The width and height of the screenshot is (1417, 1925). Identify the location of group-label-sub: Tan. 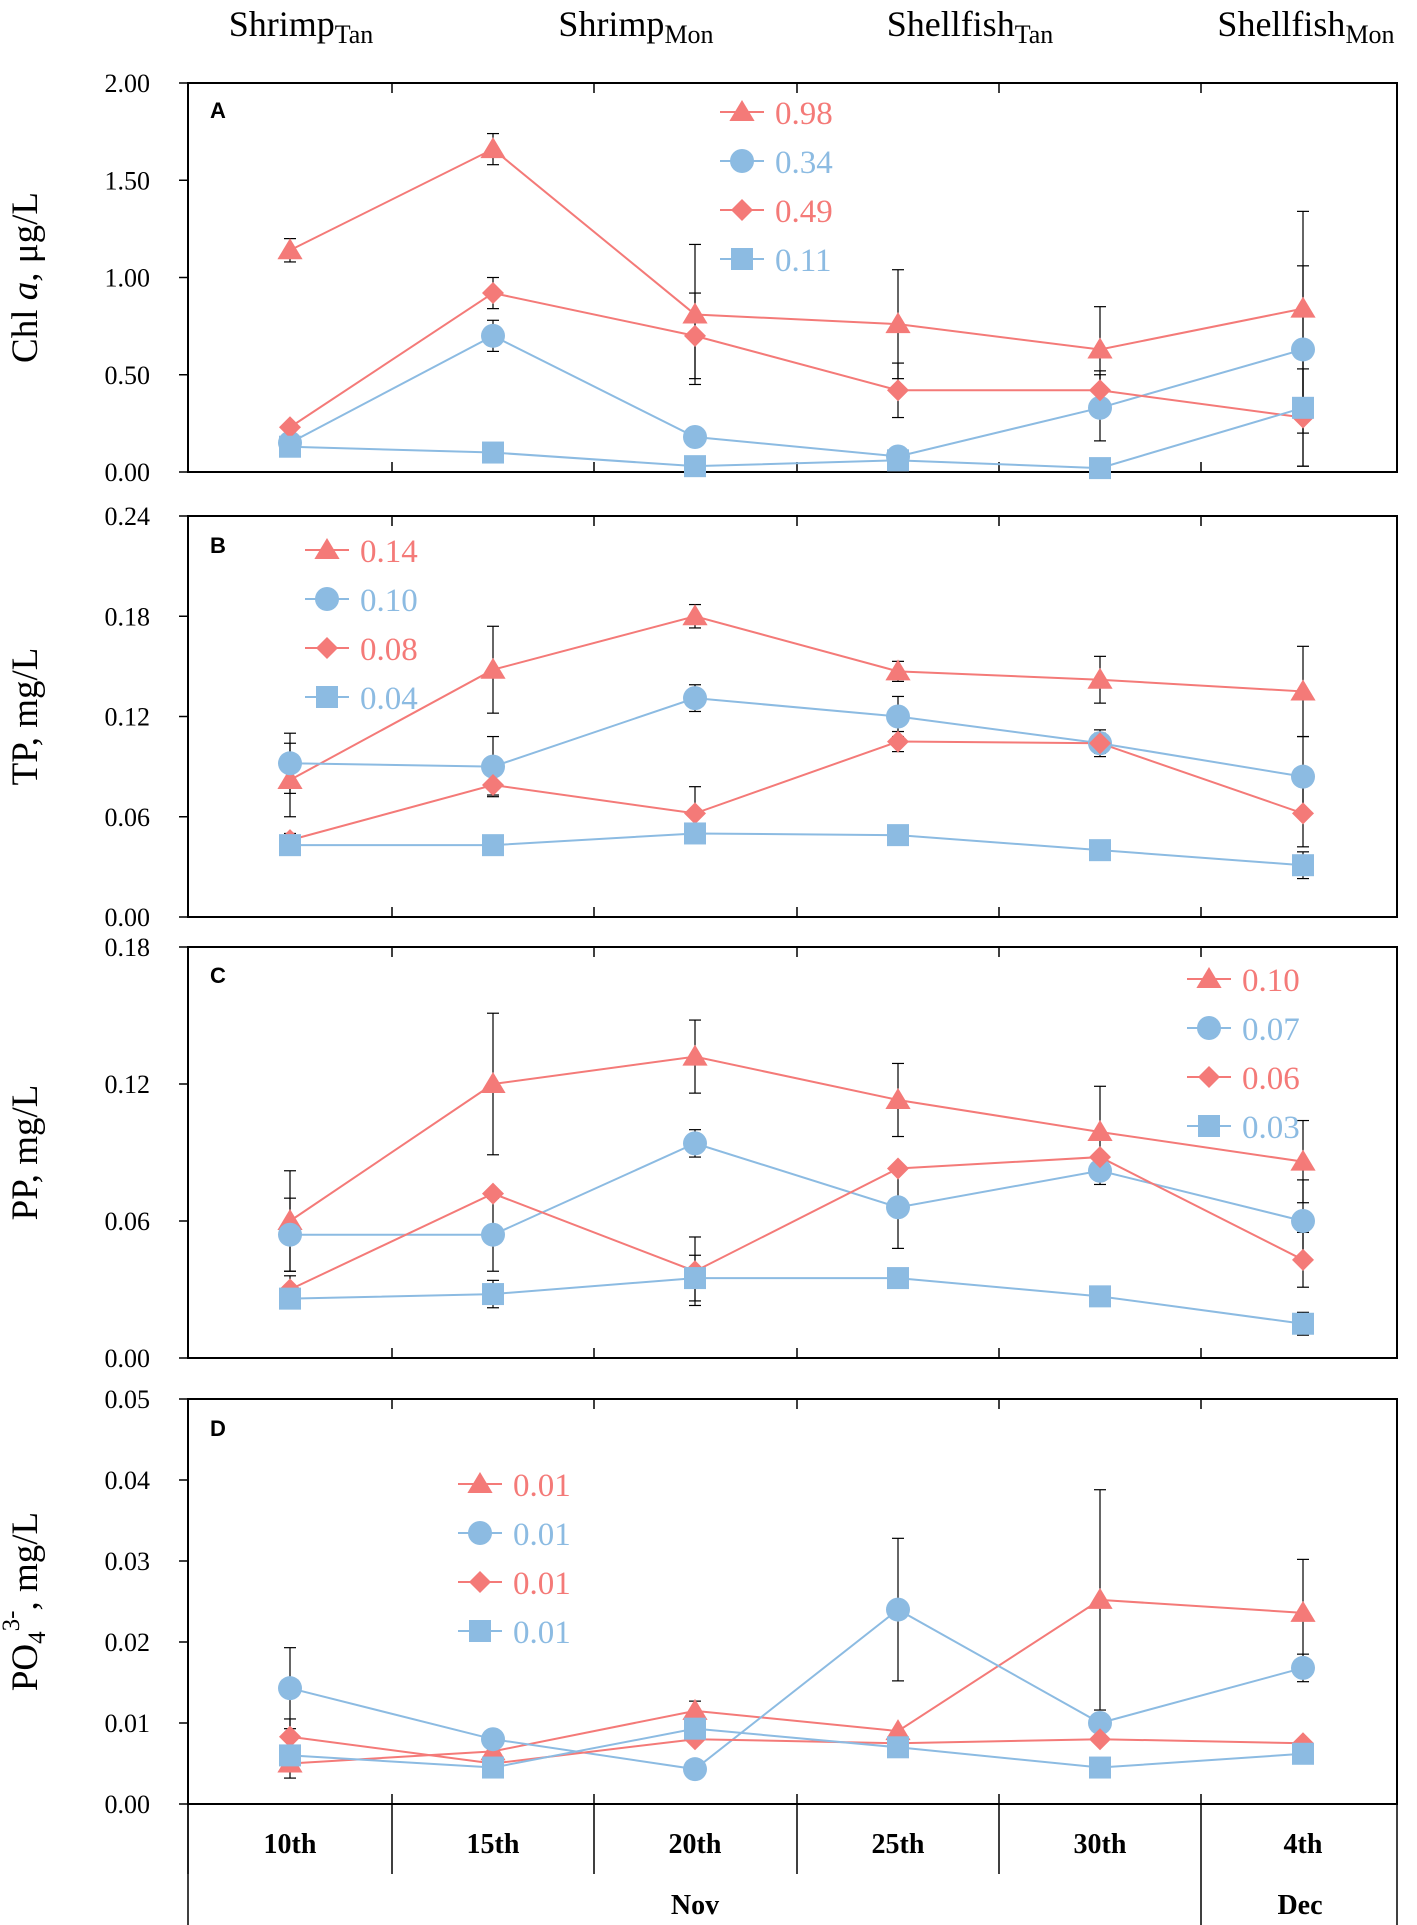
(354, 34).